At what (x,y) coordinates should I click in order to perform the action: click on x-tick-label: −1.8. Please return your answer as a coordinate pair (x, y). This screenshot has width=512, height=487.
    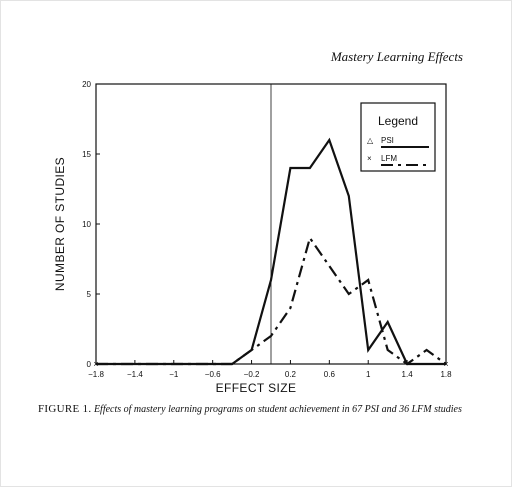
    Looking at the image, I should click on (96, 374).